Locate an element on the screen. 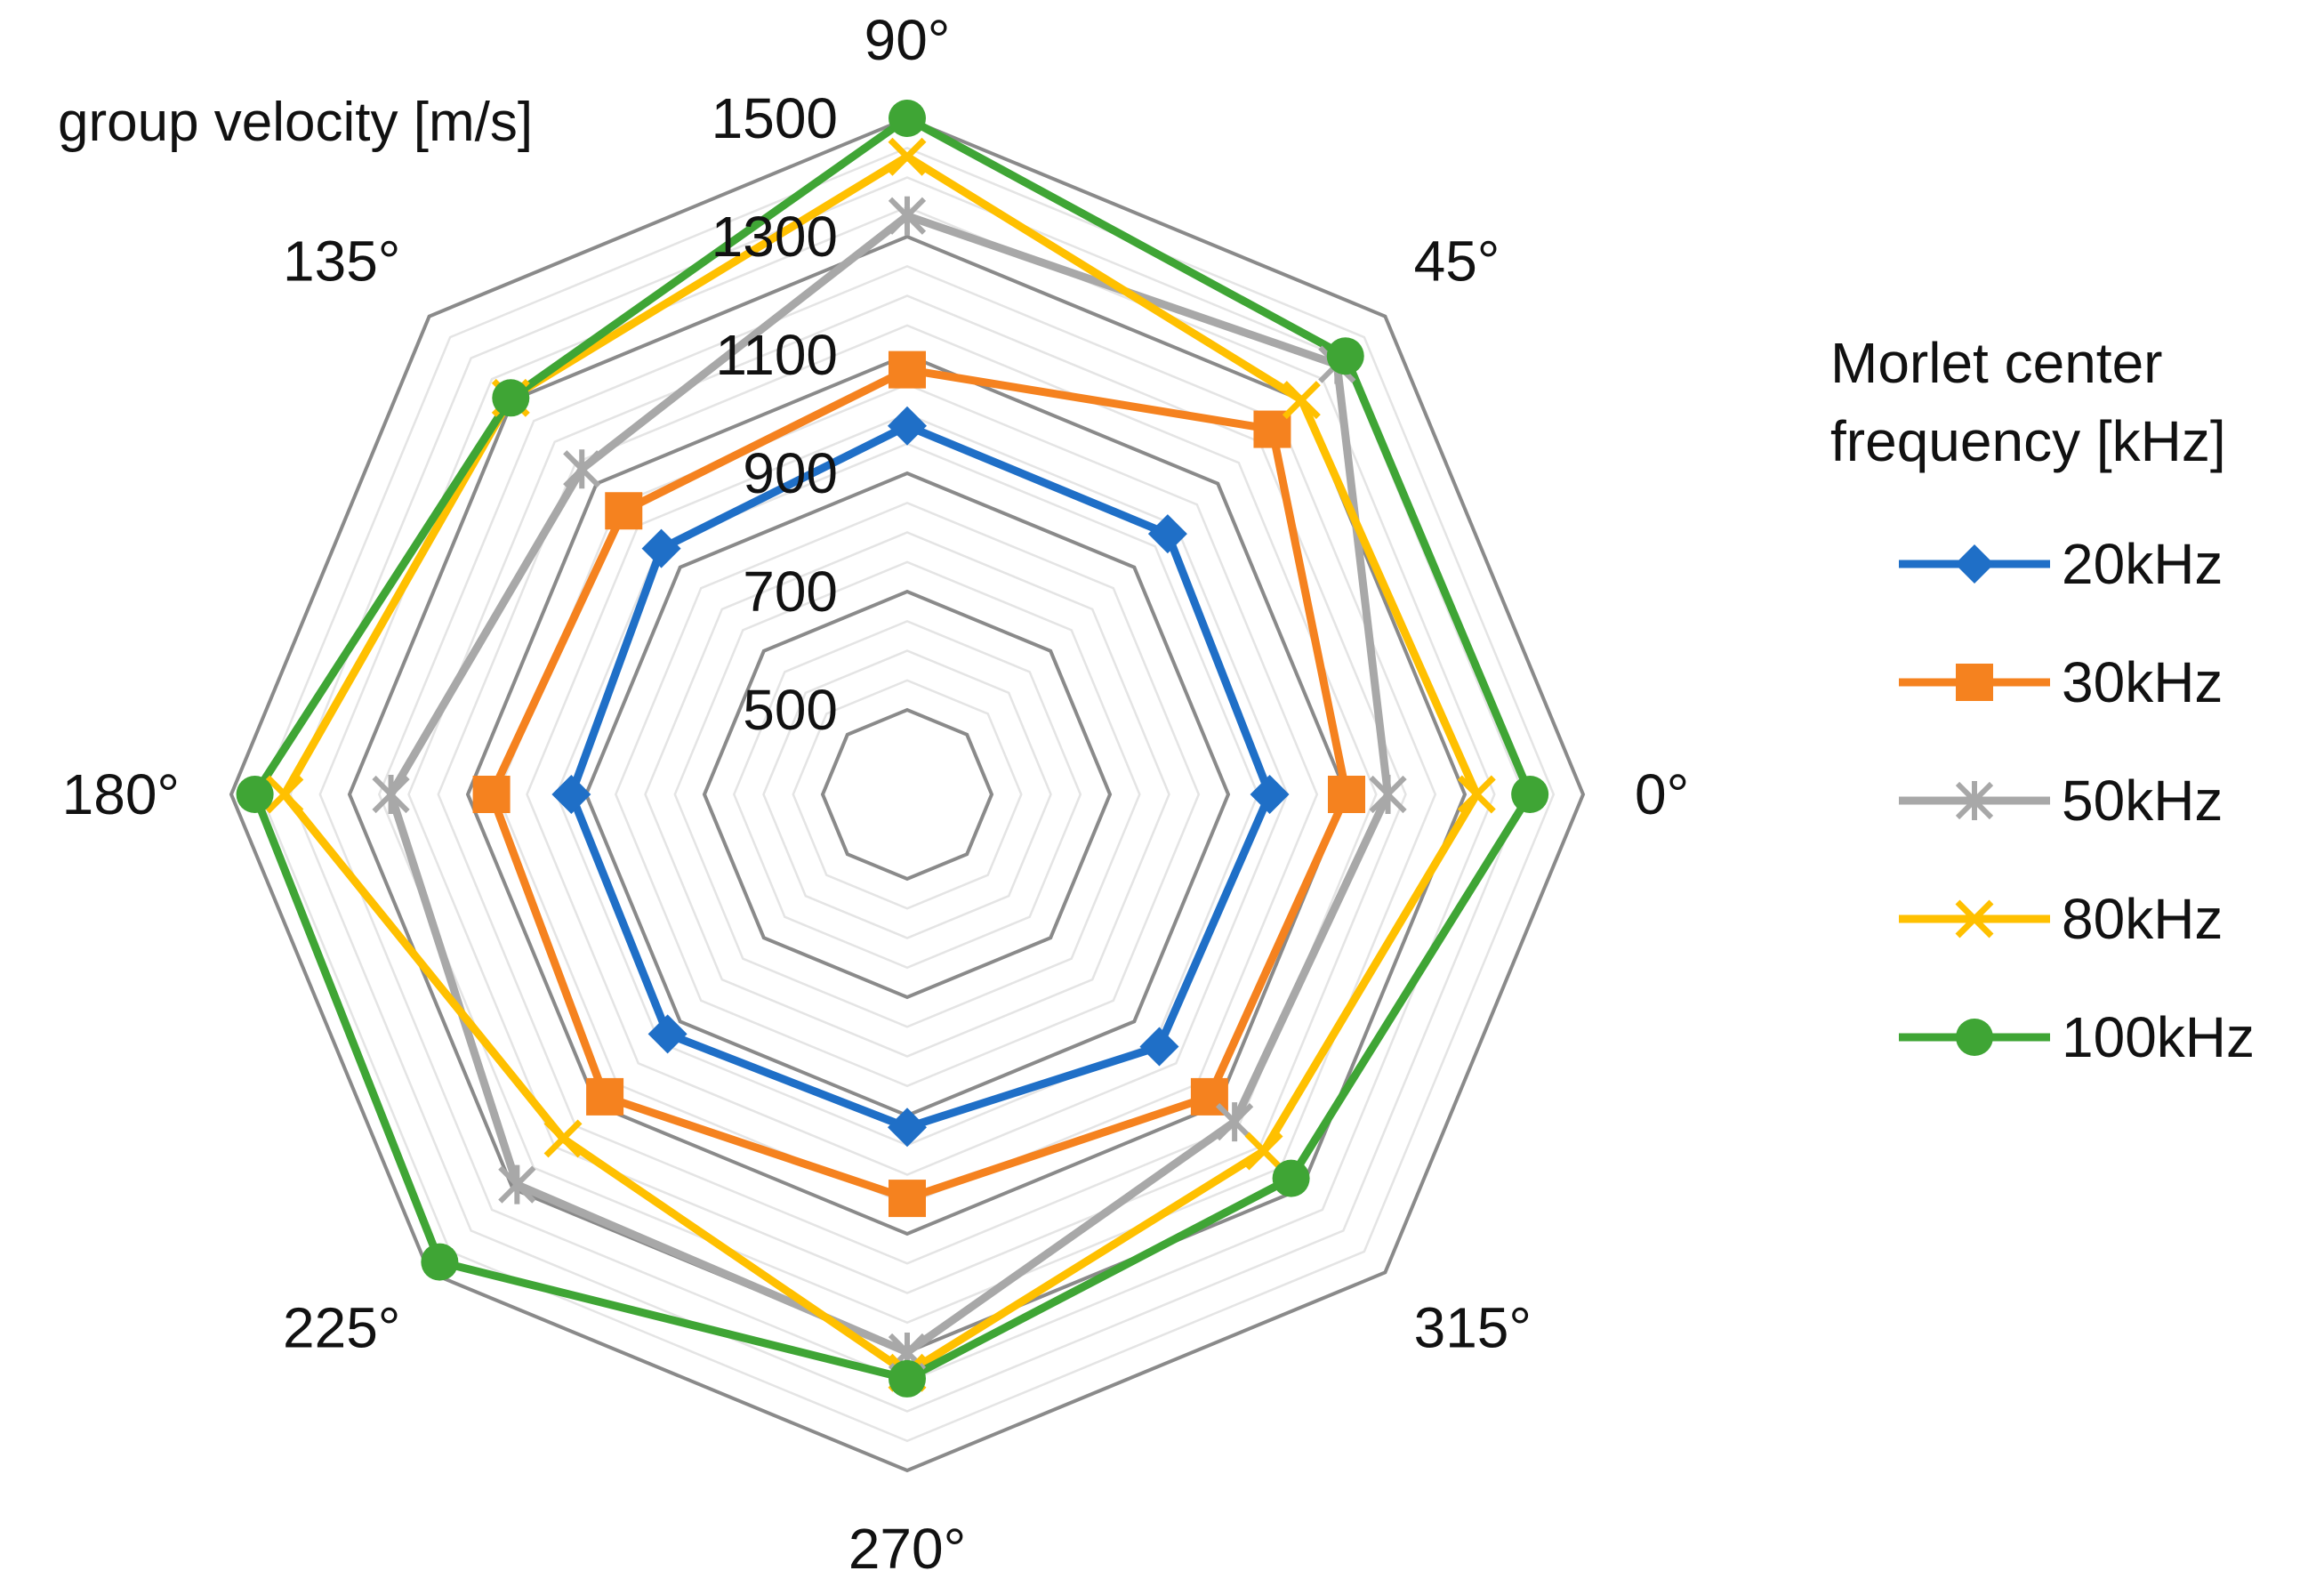 This screenshot has height=1587, width=2324. point-80kHz-0deg is located at coordinates (1476, 794).